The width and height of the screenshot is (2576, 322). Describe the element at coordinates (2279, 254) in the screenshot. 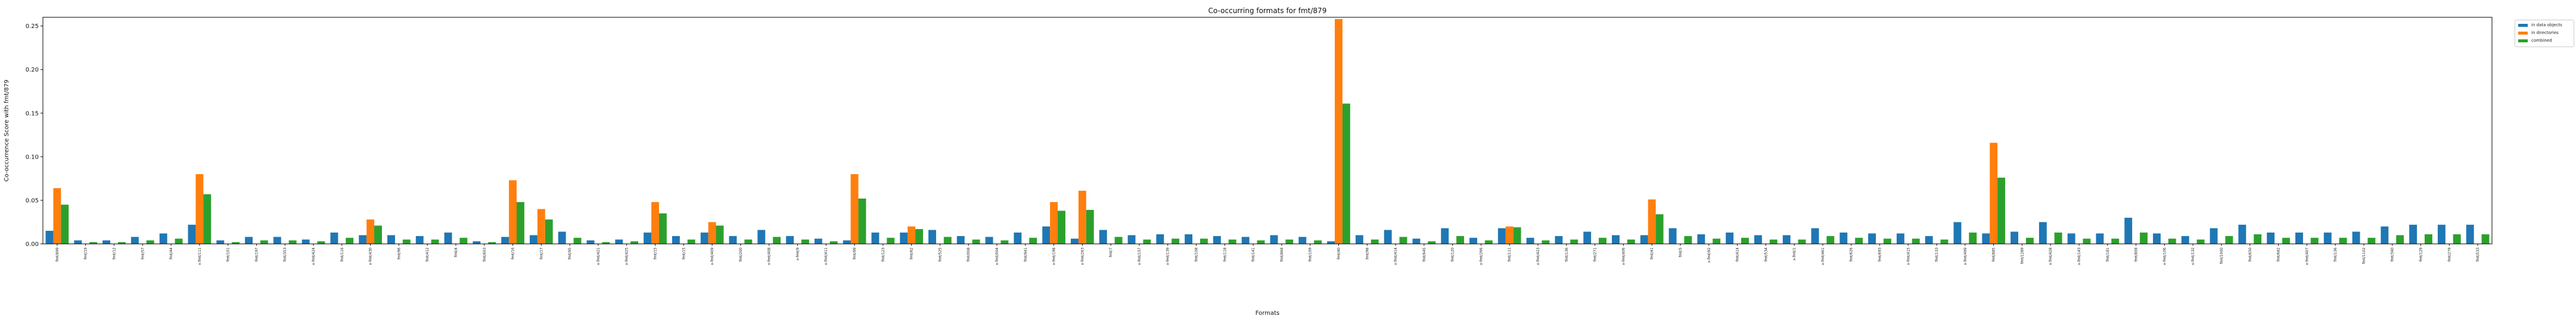

I see `x-tick-label-78: fmt/682` at that location.